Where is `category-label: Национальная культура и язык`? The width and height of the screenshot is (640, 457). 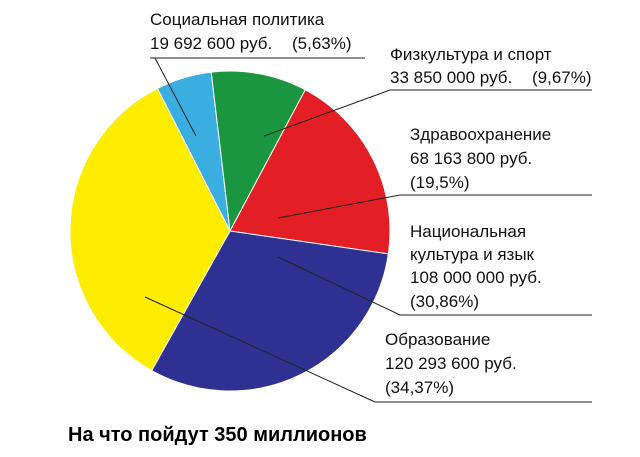 category-label: Национальная культура и язык is located at coordinates (472, 243).